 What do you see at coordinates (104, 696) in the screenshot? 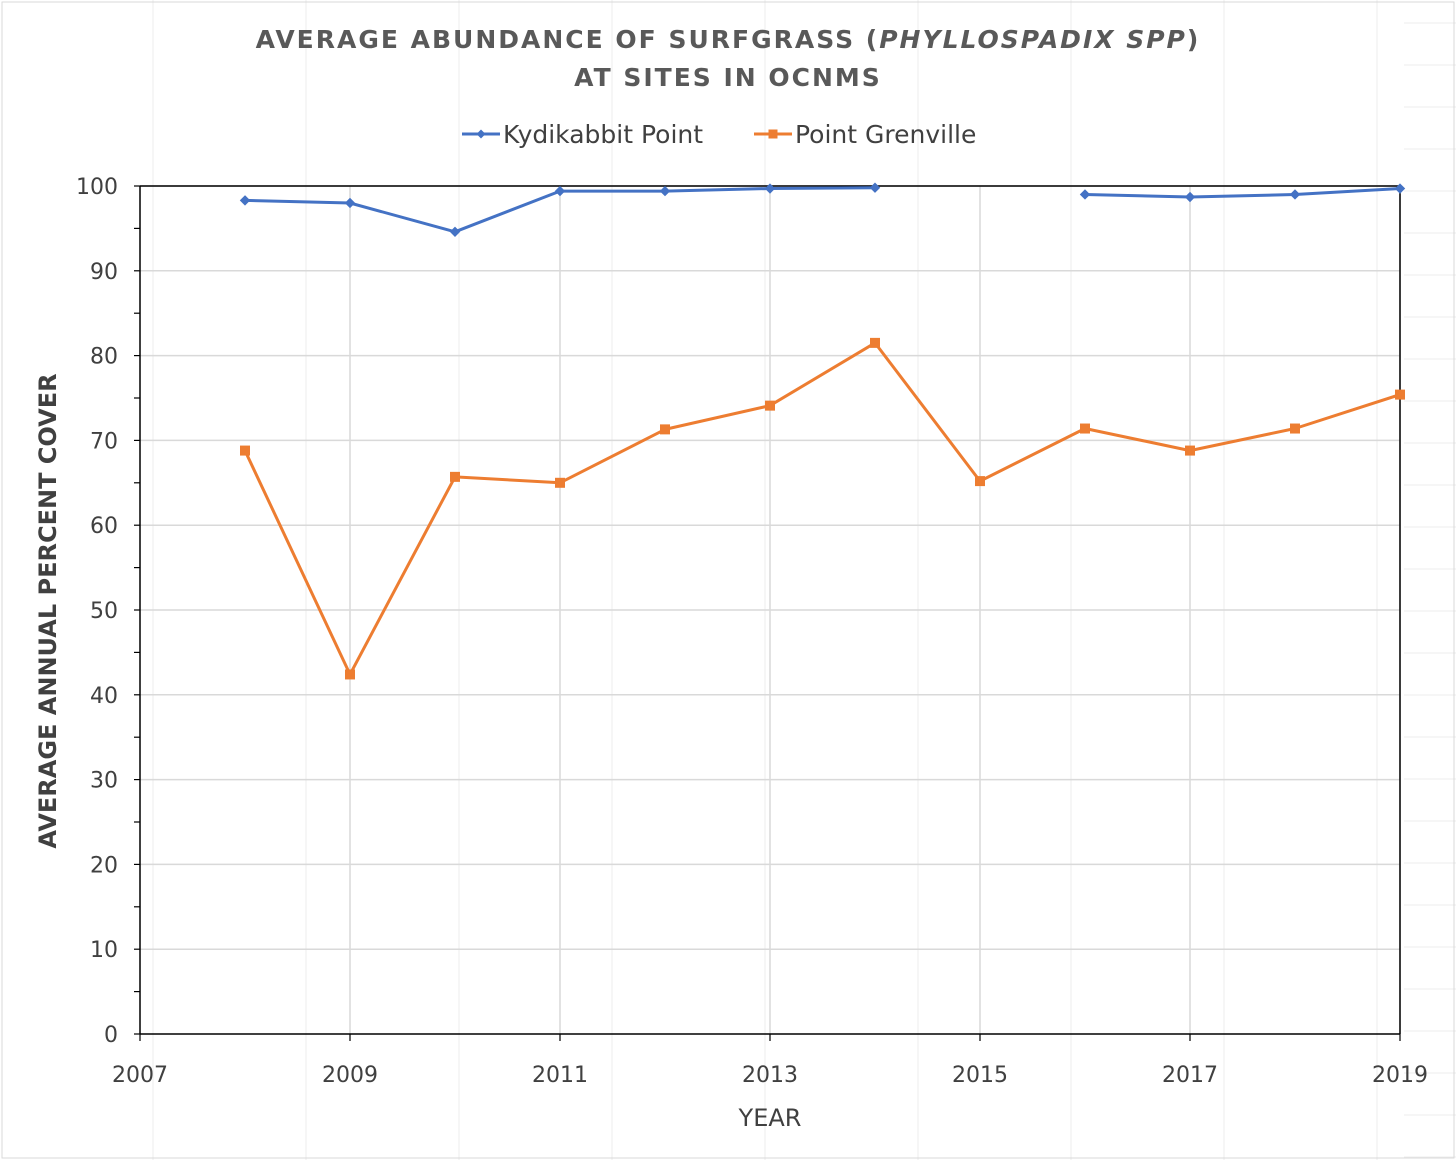
I see `y-tick-label: 40` at bounding box center [104, 696].